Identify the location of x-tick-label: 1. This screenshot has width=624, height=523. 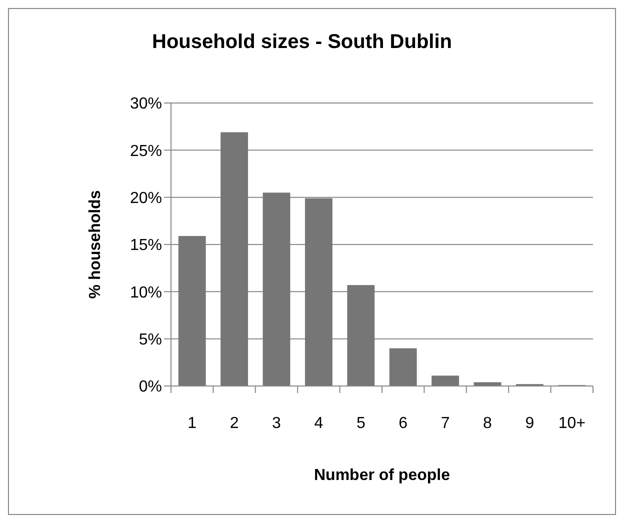
(192, 423).